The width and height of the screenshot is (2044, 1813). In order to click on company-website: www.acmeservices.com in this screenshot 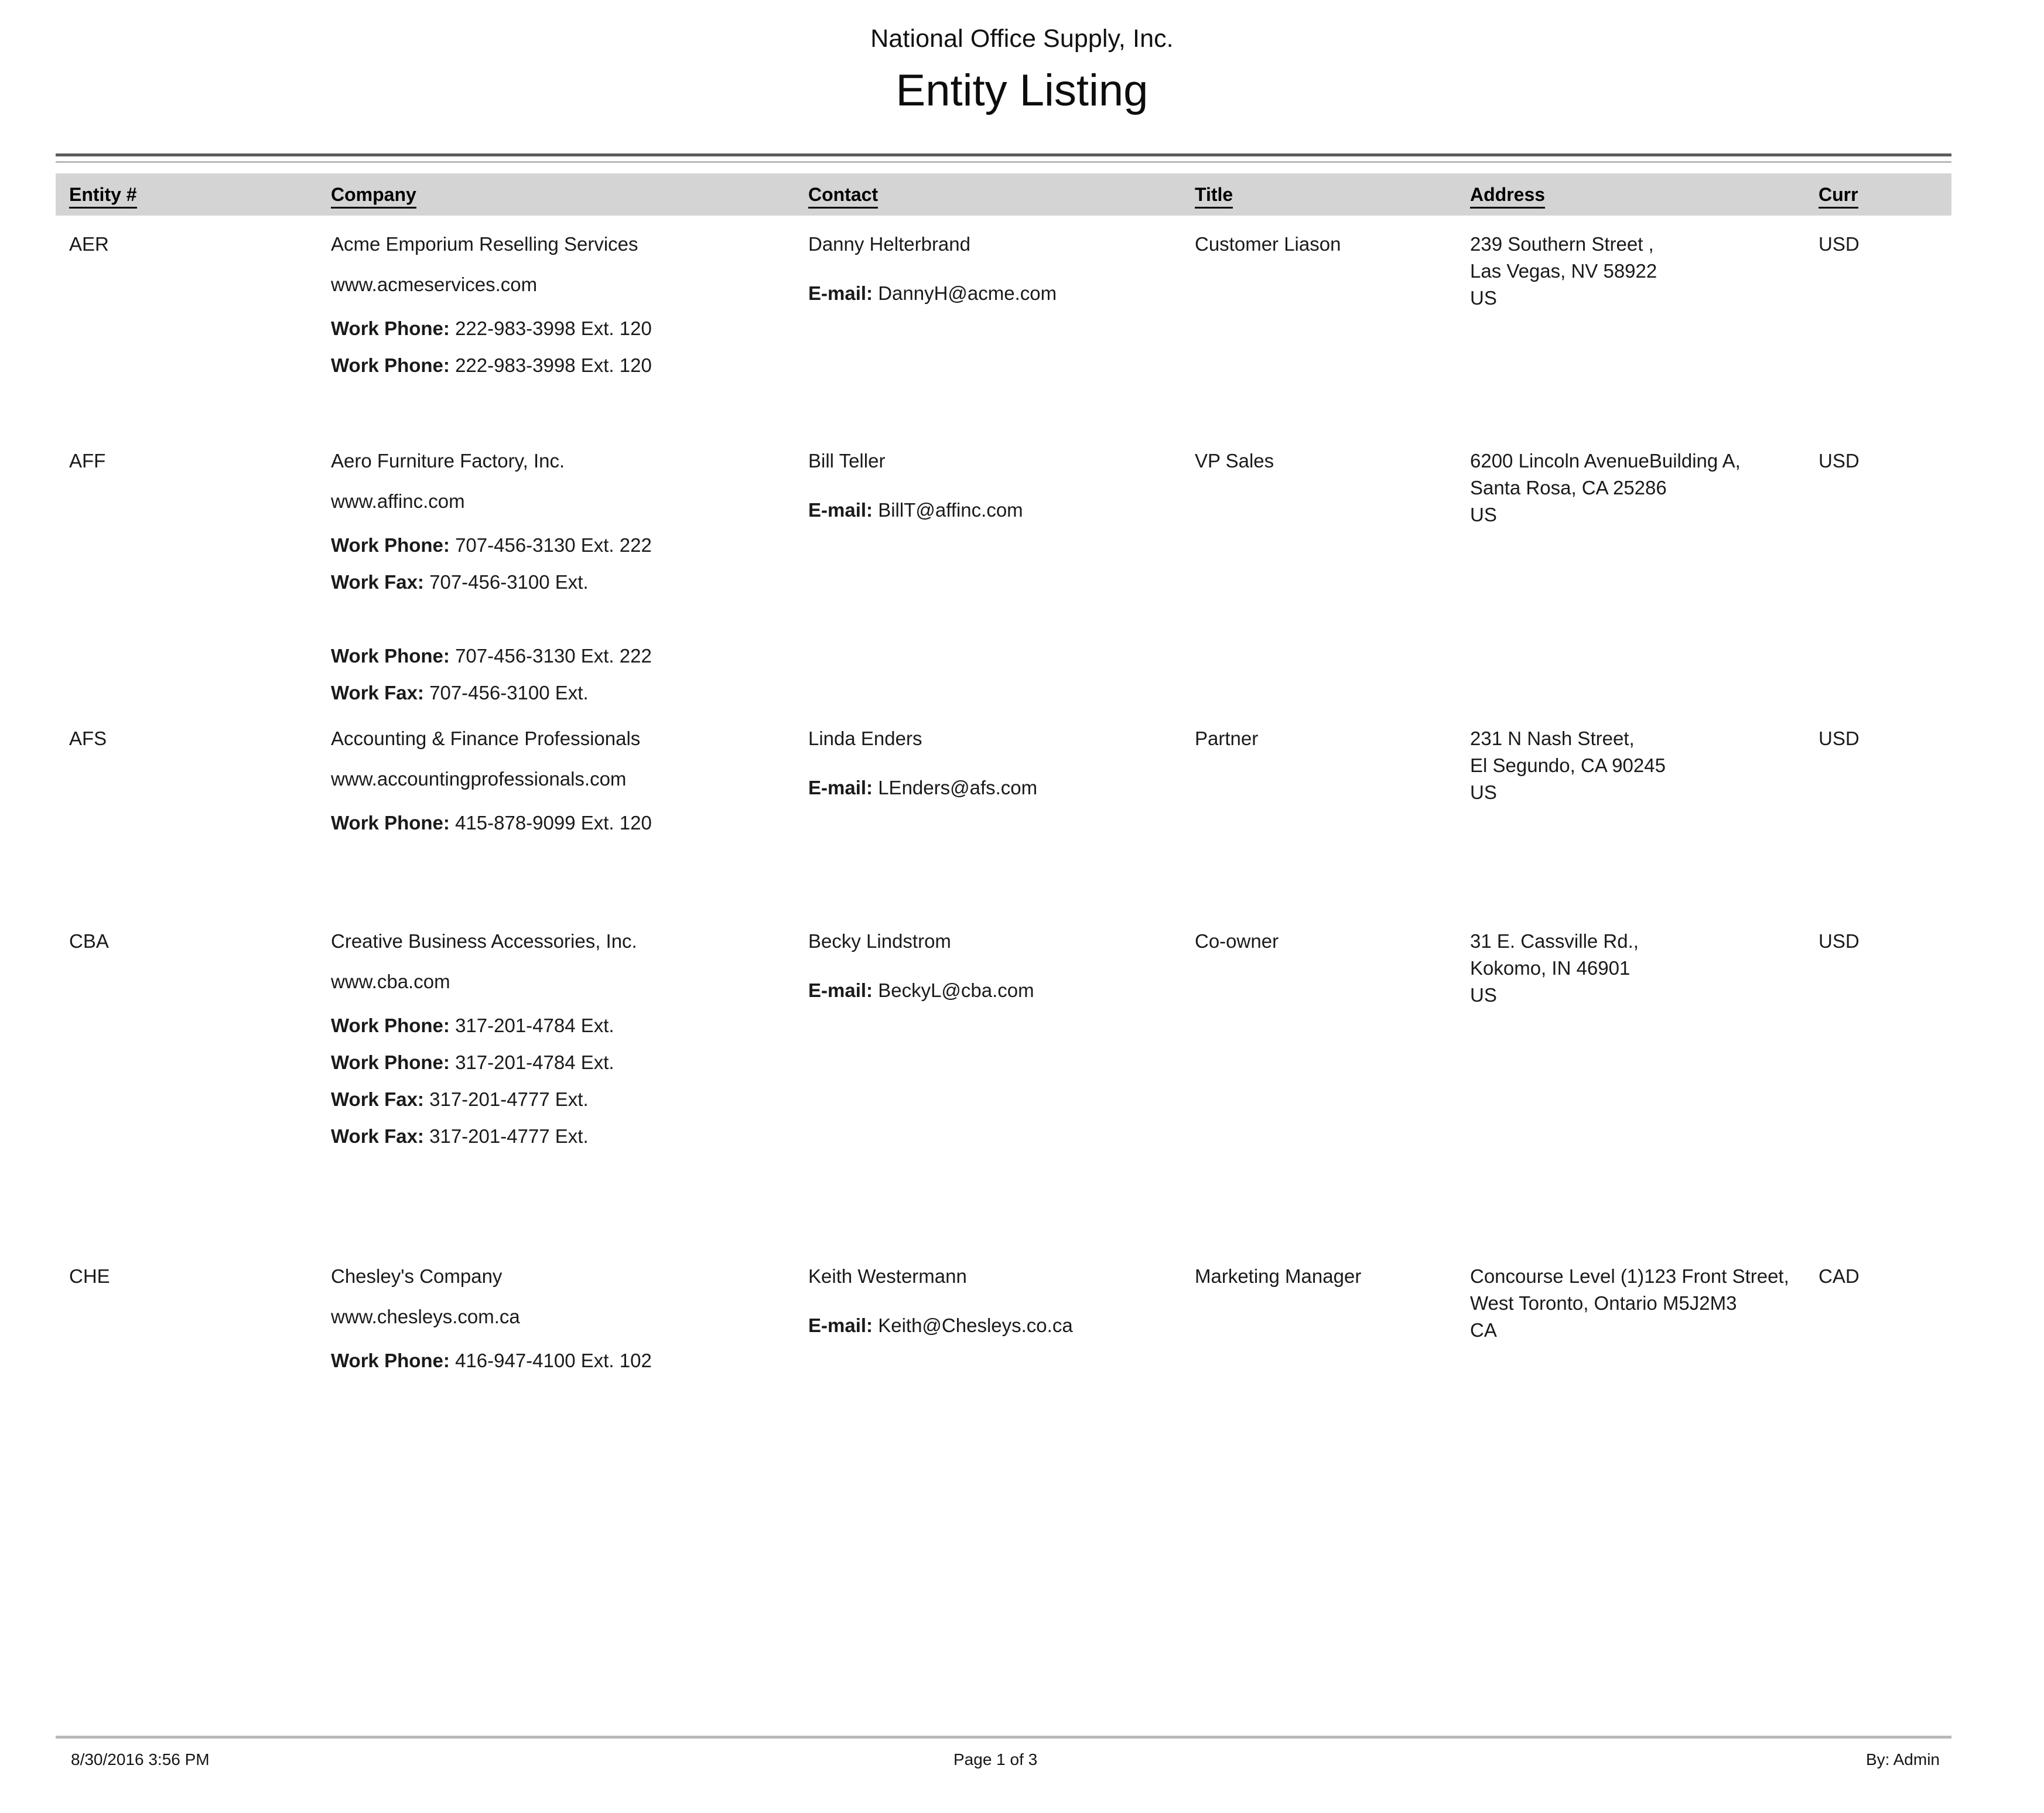, I will do `click(434, 284)`.